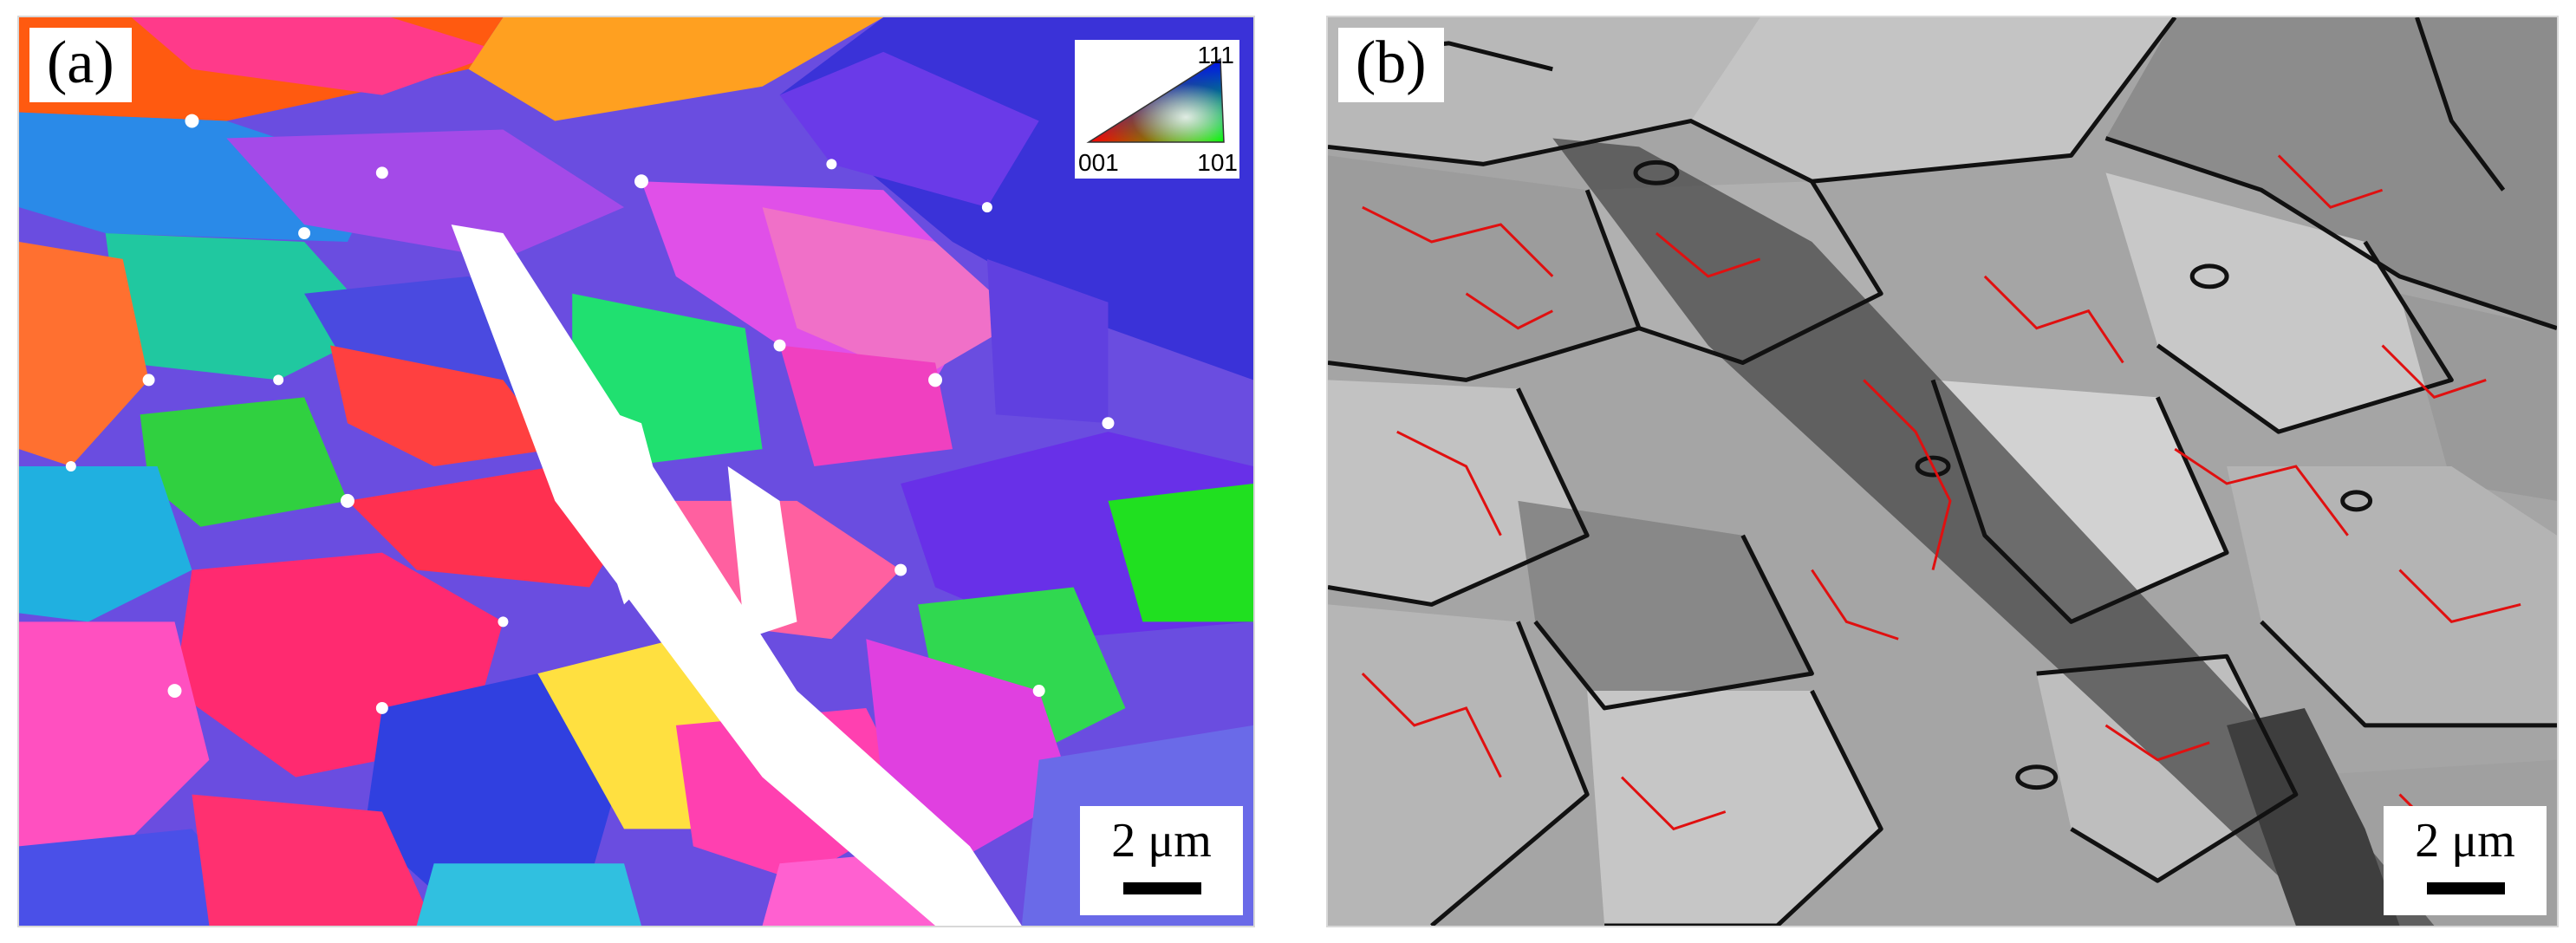 Image resolution: width=2576 pixels, height=943 pixels. What do you see at coordinates (1098, 162) in the screenshot?
I see `ipf-label-001: 001` at bounding box center [1098, 162].